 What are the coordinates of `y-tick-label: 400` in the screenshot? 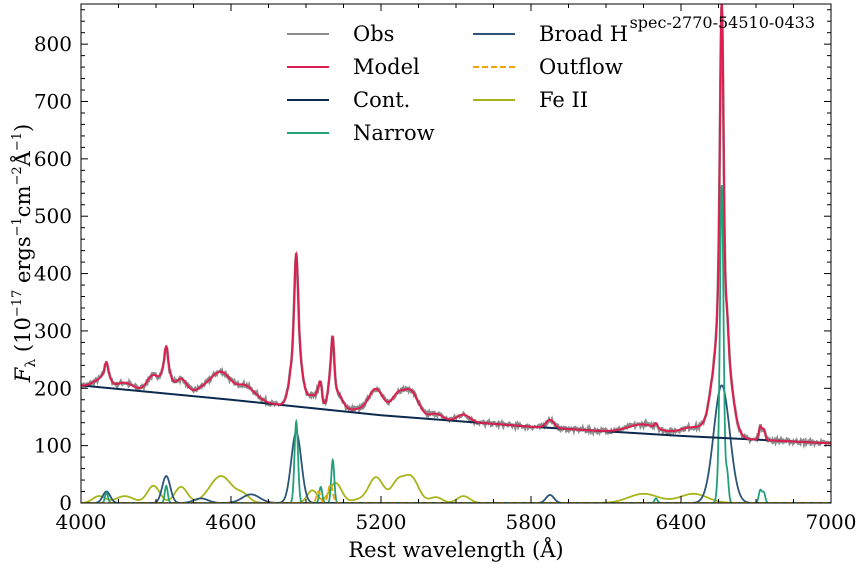 It's located at (53, 274).